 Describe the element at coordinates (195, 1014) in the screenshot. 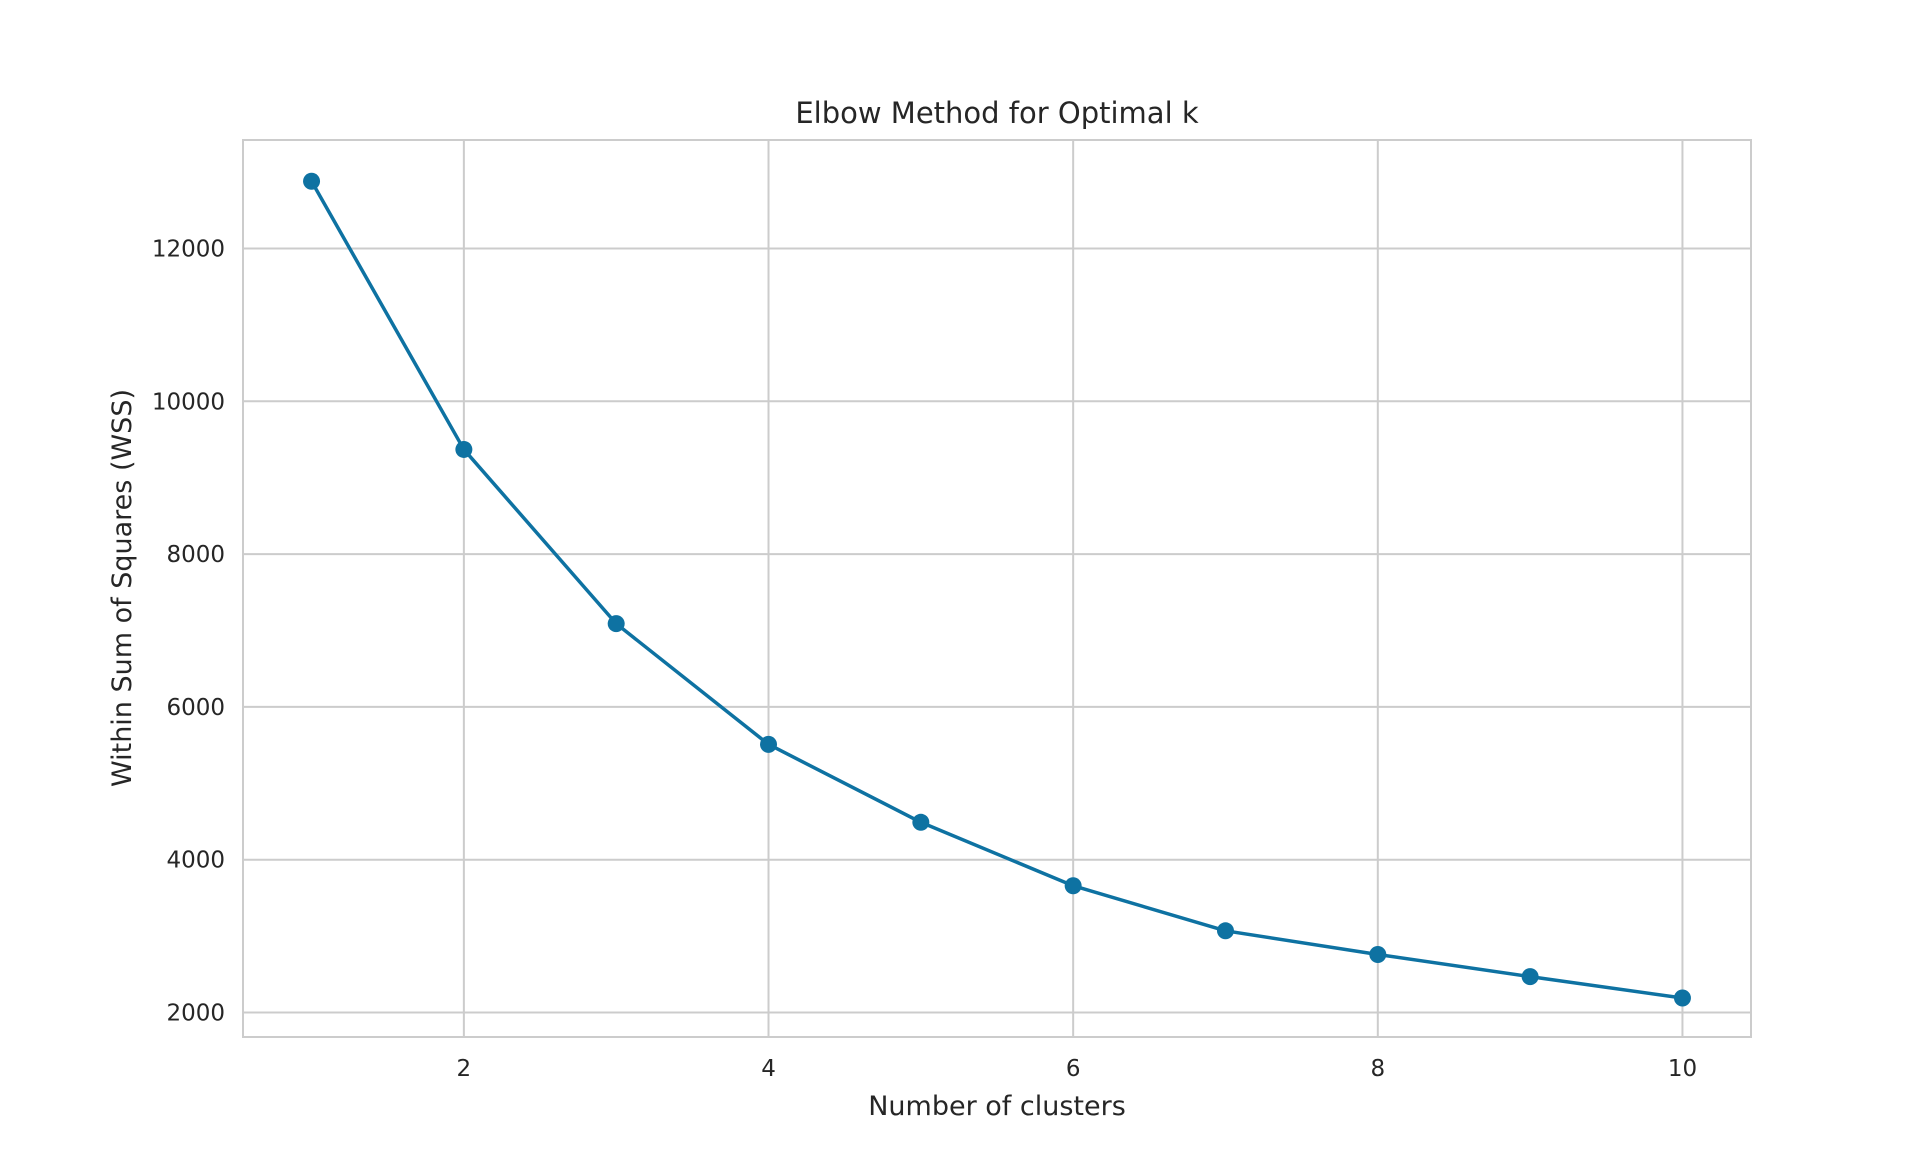

I see `y-tick-label: 2000` at that location.